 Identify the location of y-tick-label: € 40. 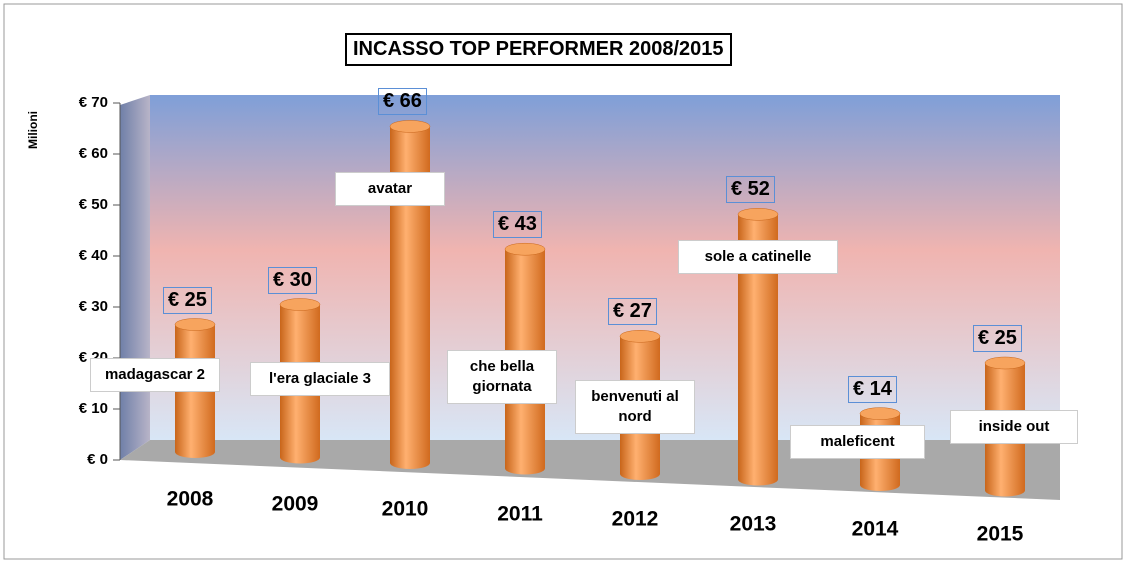
(93, 255).